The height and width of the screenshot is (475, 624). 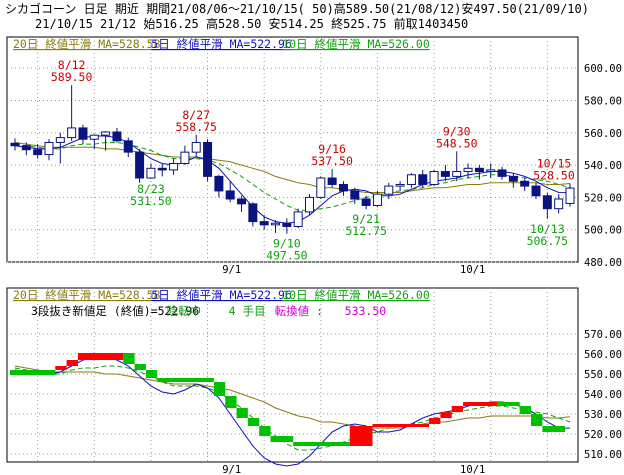 What do you see at coordinates (196, 115) in the screenshot?
I see `annotation-date: 8/27` at bounding box center [196, 115].